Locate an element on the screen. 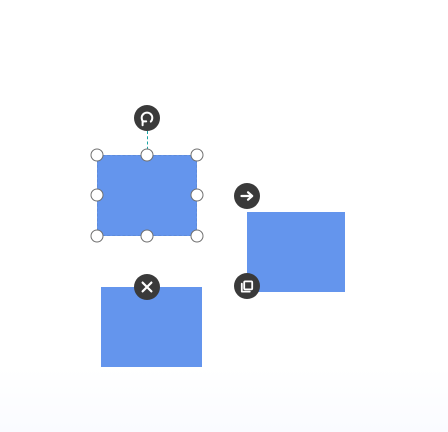 This screenshot has width=448, height=432. link-button is located at coordinates (247, 196).